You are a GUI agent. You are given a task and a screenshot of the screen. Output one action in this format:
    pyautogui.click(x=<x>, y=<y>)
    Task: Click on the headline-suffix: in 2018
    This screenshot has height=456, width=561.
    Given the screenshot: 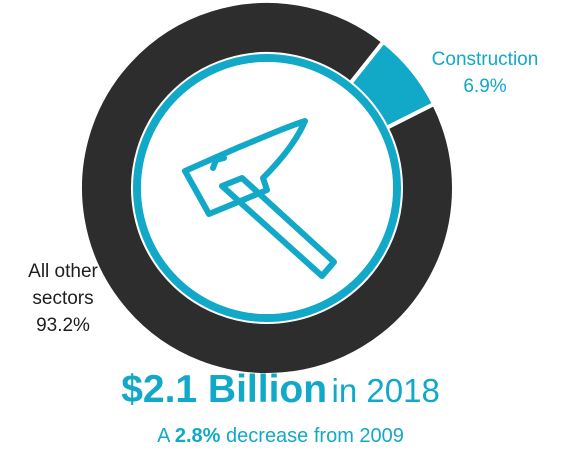 What is the action you would take?
    pyautogui.click(x=385, y=390)
    